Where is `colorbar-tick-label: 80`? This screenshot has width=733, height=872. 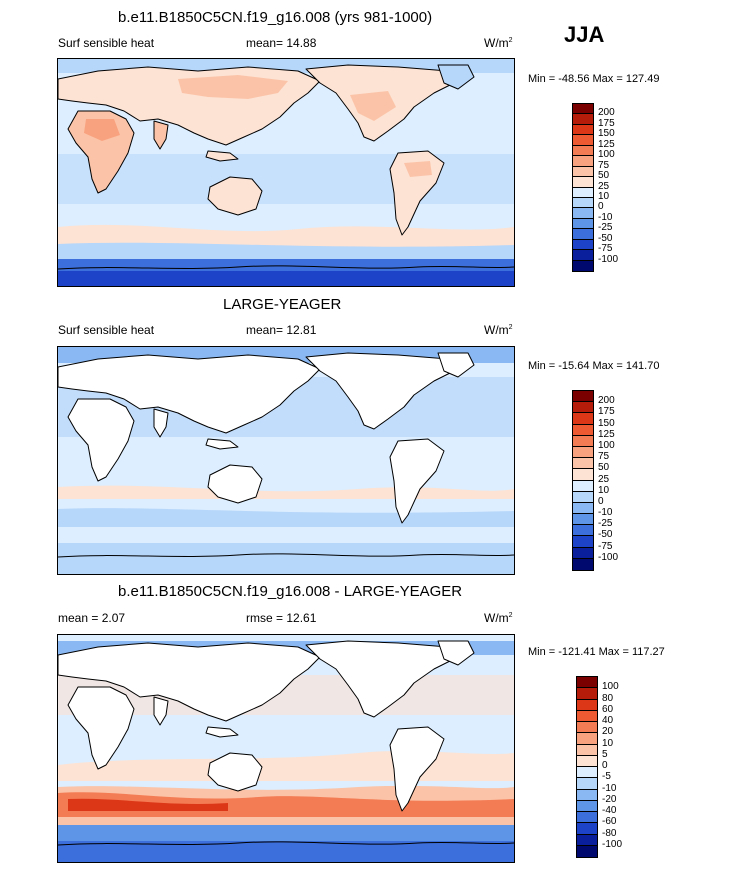 colorbar-tick-label: 80 is located at coordinates (608, 698).